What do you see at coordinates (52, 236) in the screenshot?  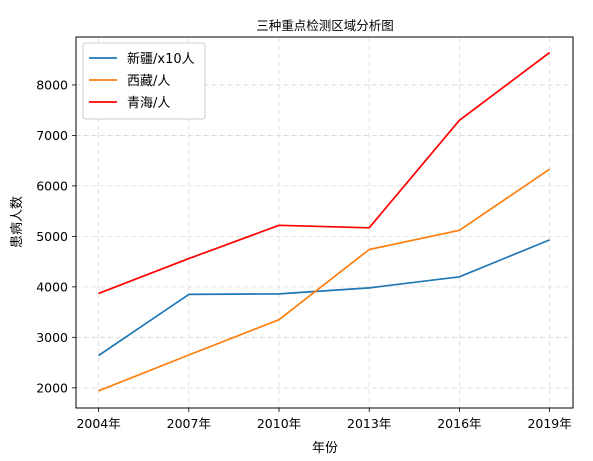 I see `y-tick-label: 5000` at bounding box center [52, 236].